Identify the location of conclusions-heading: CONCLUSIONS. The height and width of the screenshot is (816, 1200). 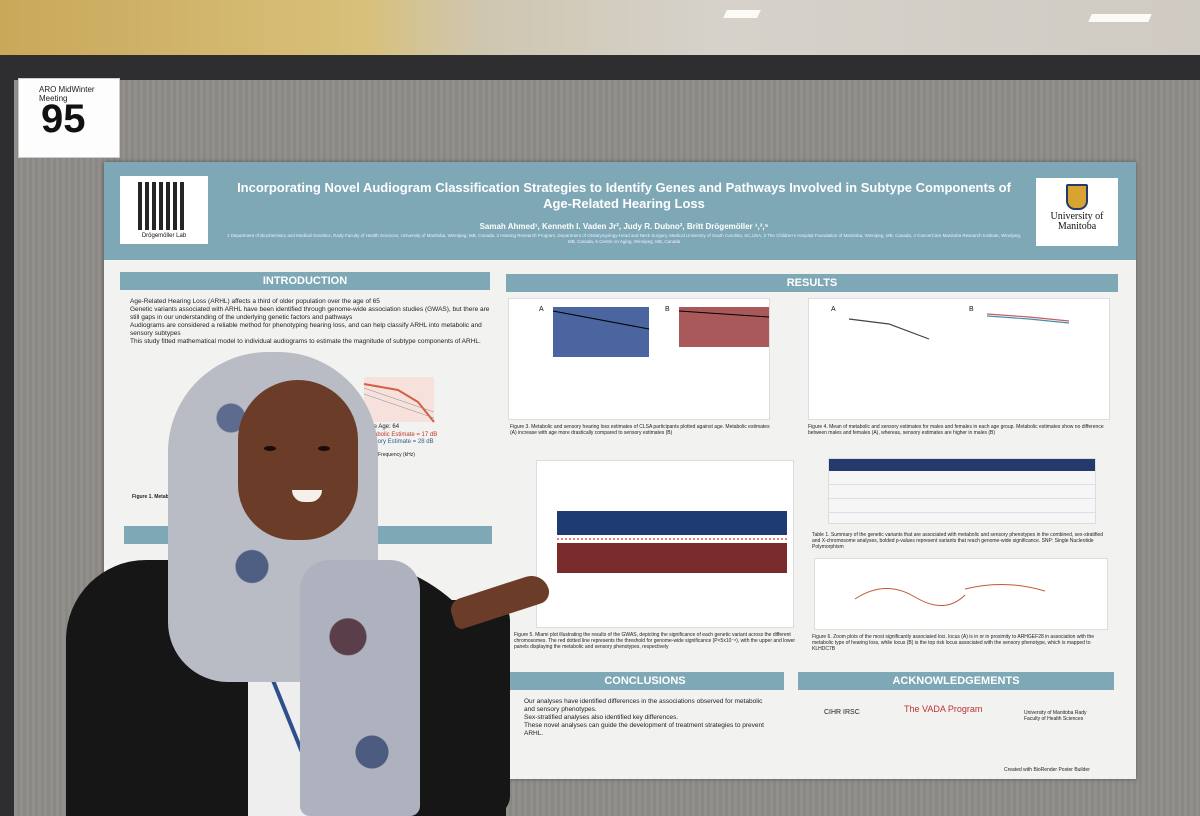
(645, 681).